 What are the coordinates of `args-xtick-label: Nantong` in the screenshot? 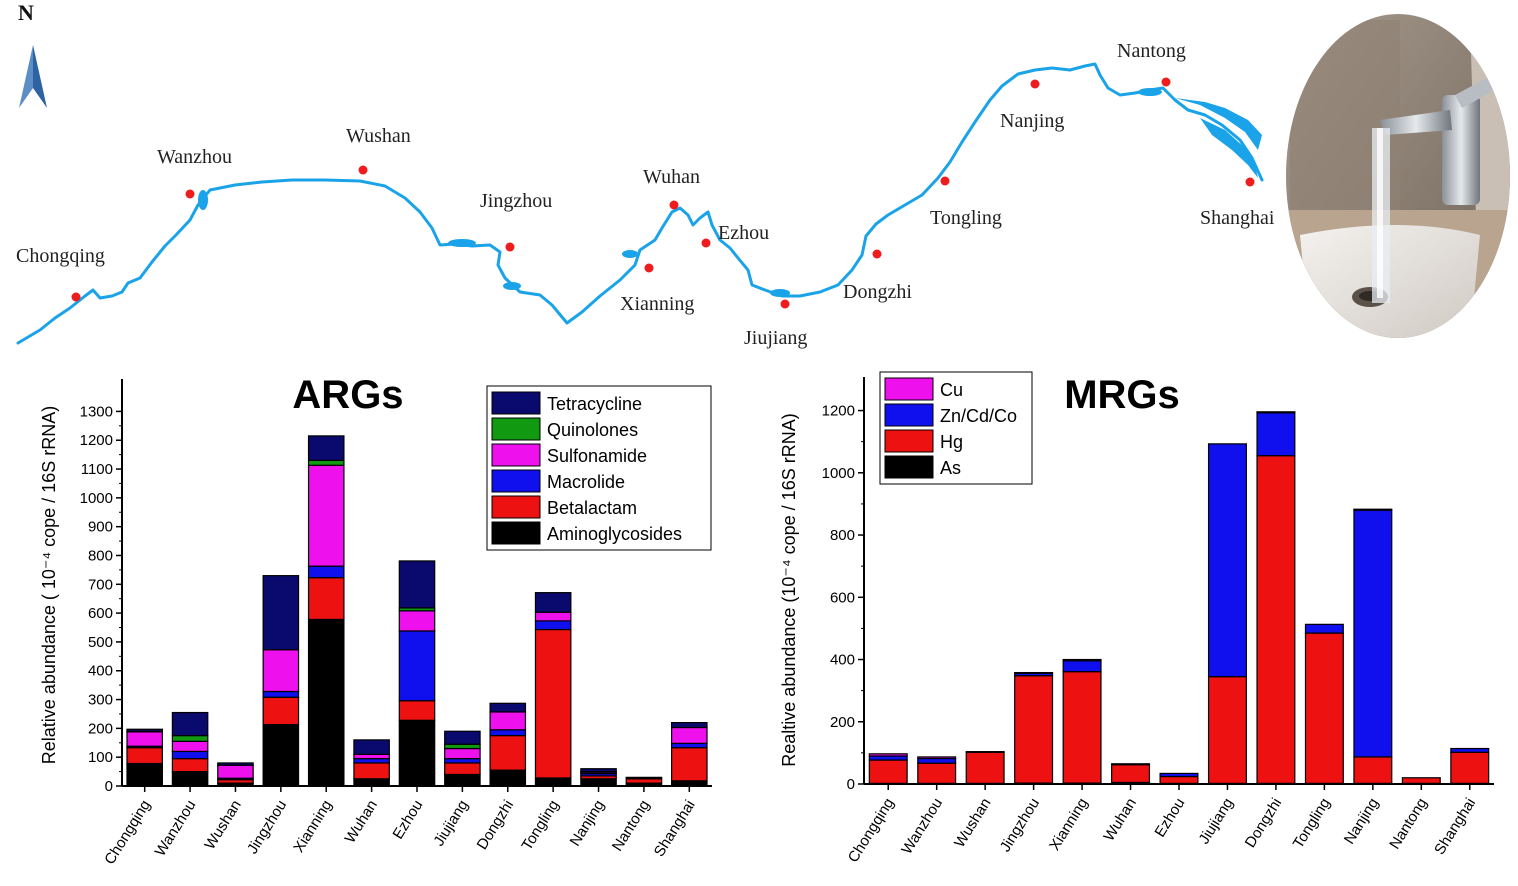 It's located at (631, 825).